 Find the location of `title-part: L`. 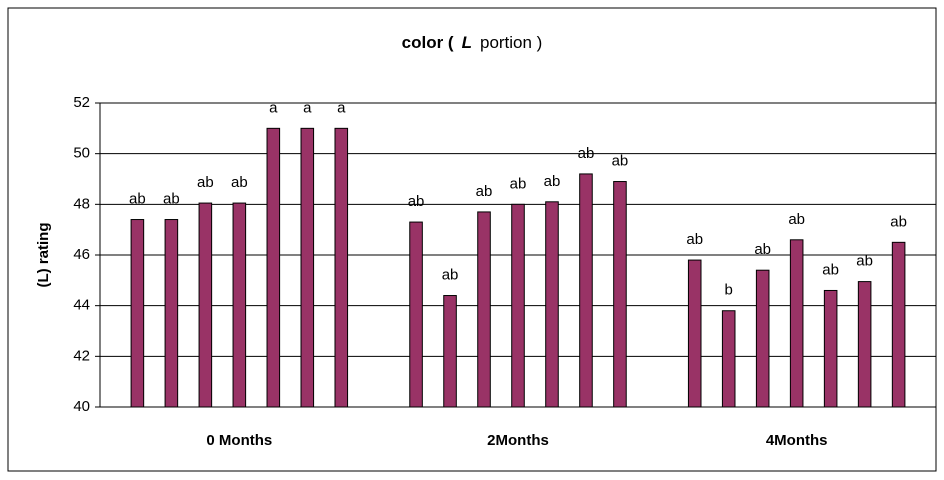

title-part: L is located at coordinates (467, 42).